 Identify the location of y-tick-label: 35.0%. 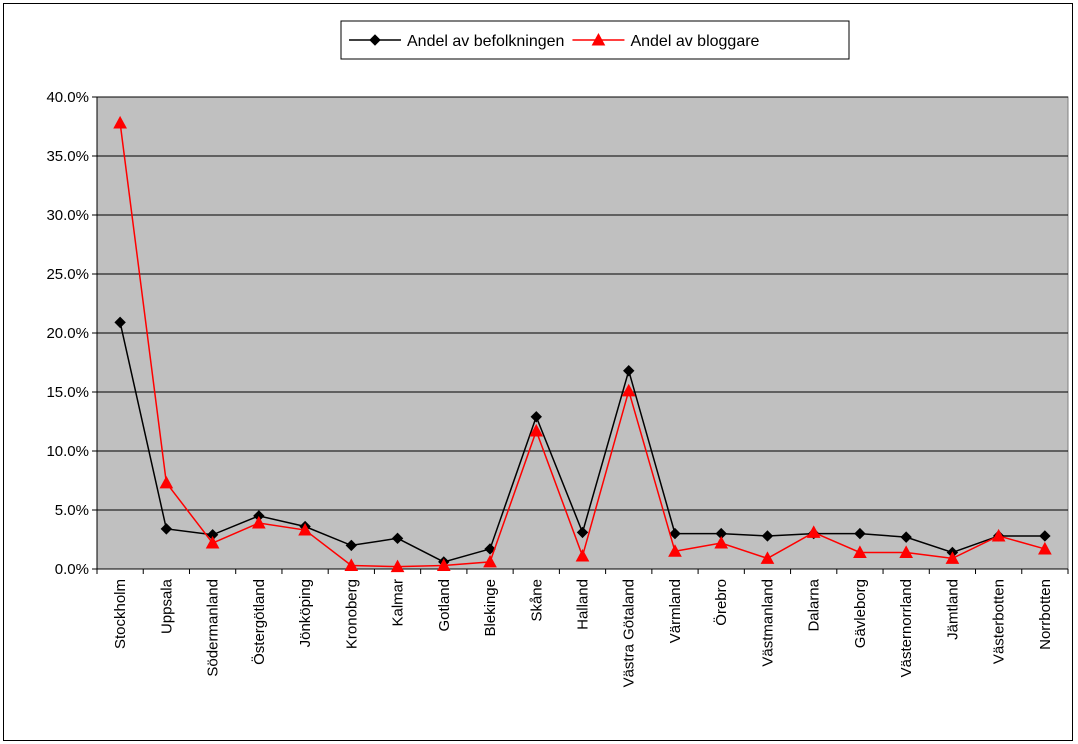
(67, 156).